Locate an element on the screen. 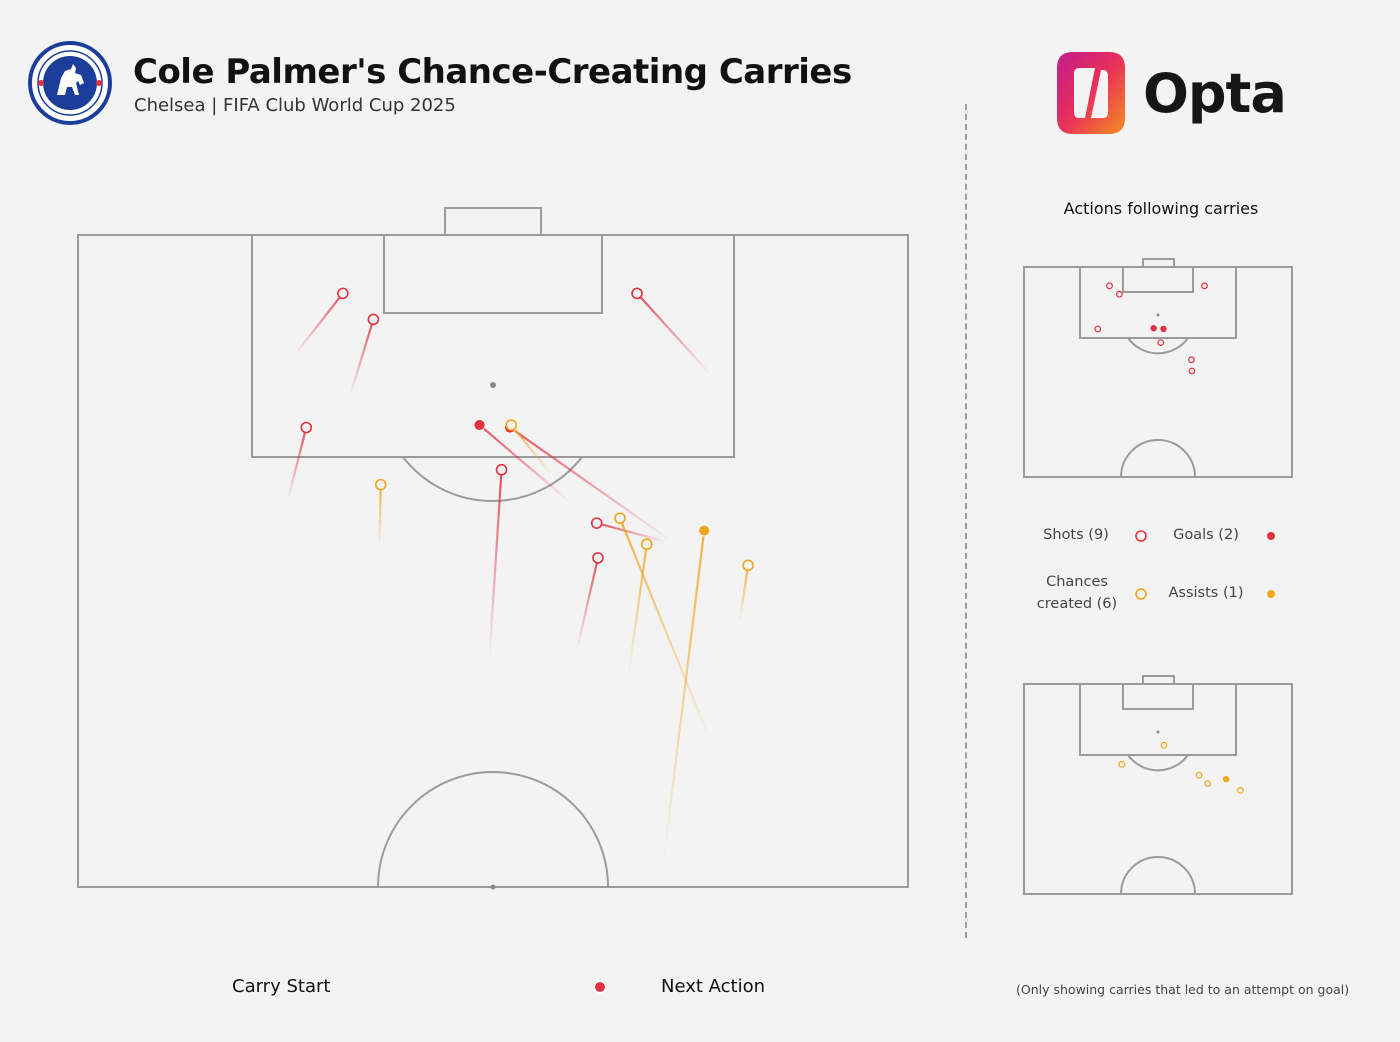 The width and height of the screenshot is (1400, 1042). chart-subtitle: Chelsea | FIFA Club World Cup 2025 is located at coordinates (295, 105).